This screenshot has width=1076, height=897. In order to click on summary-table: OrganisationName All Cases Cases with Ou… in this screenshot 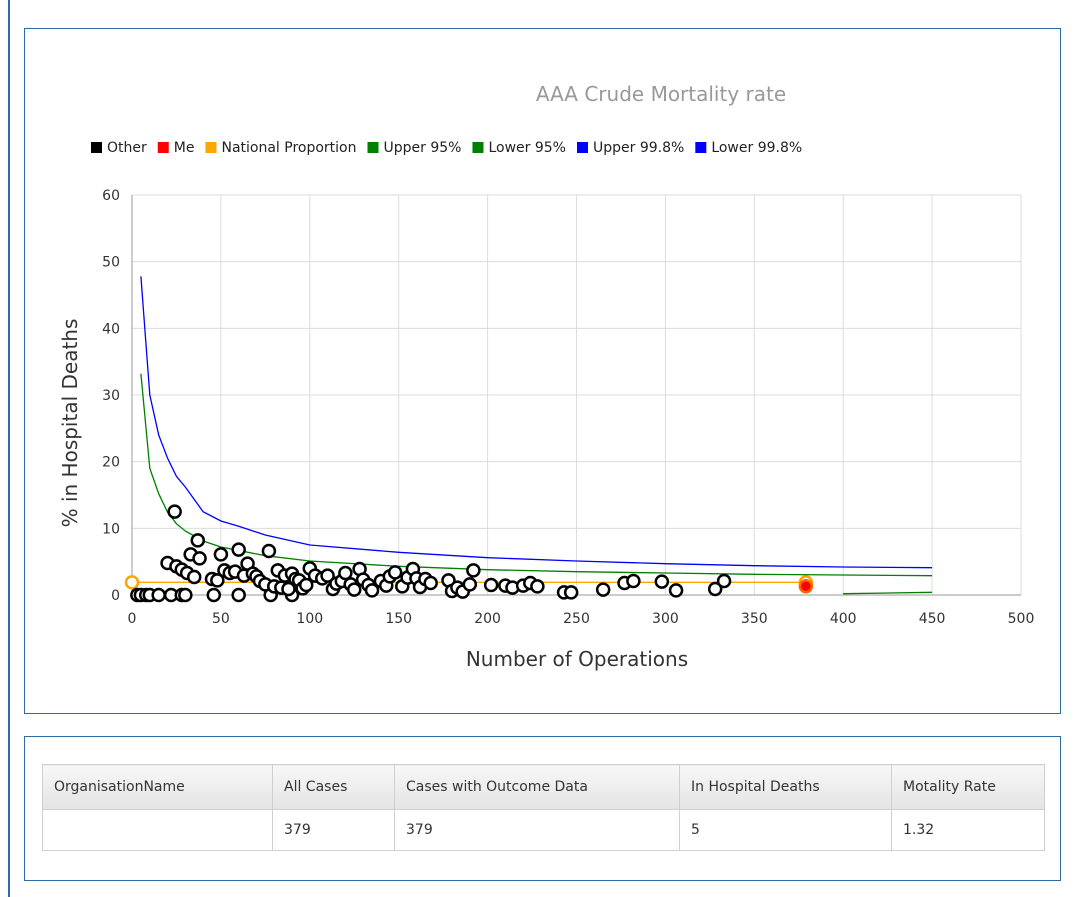, I will do `click(543, 807)`.